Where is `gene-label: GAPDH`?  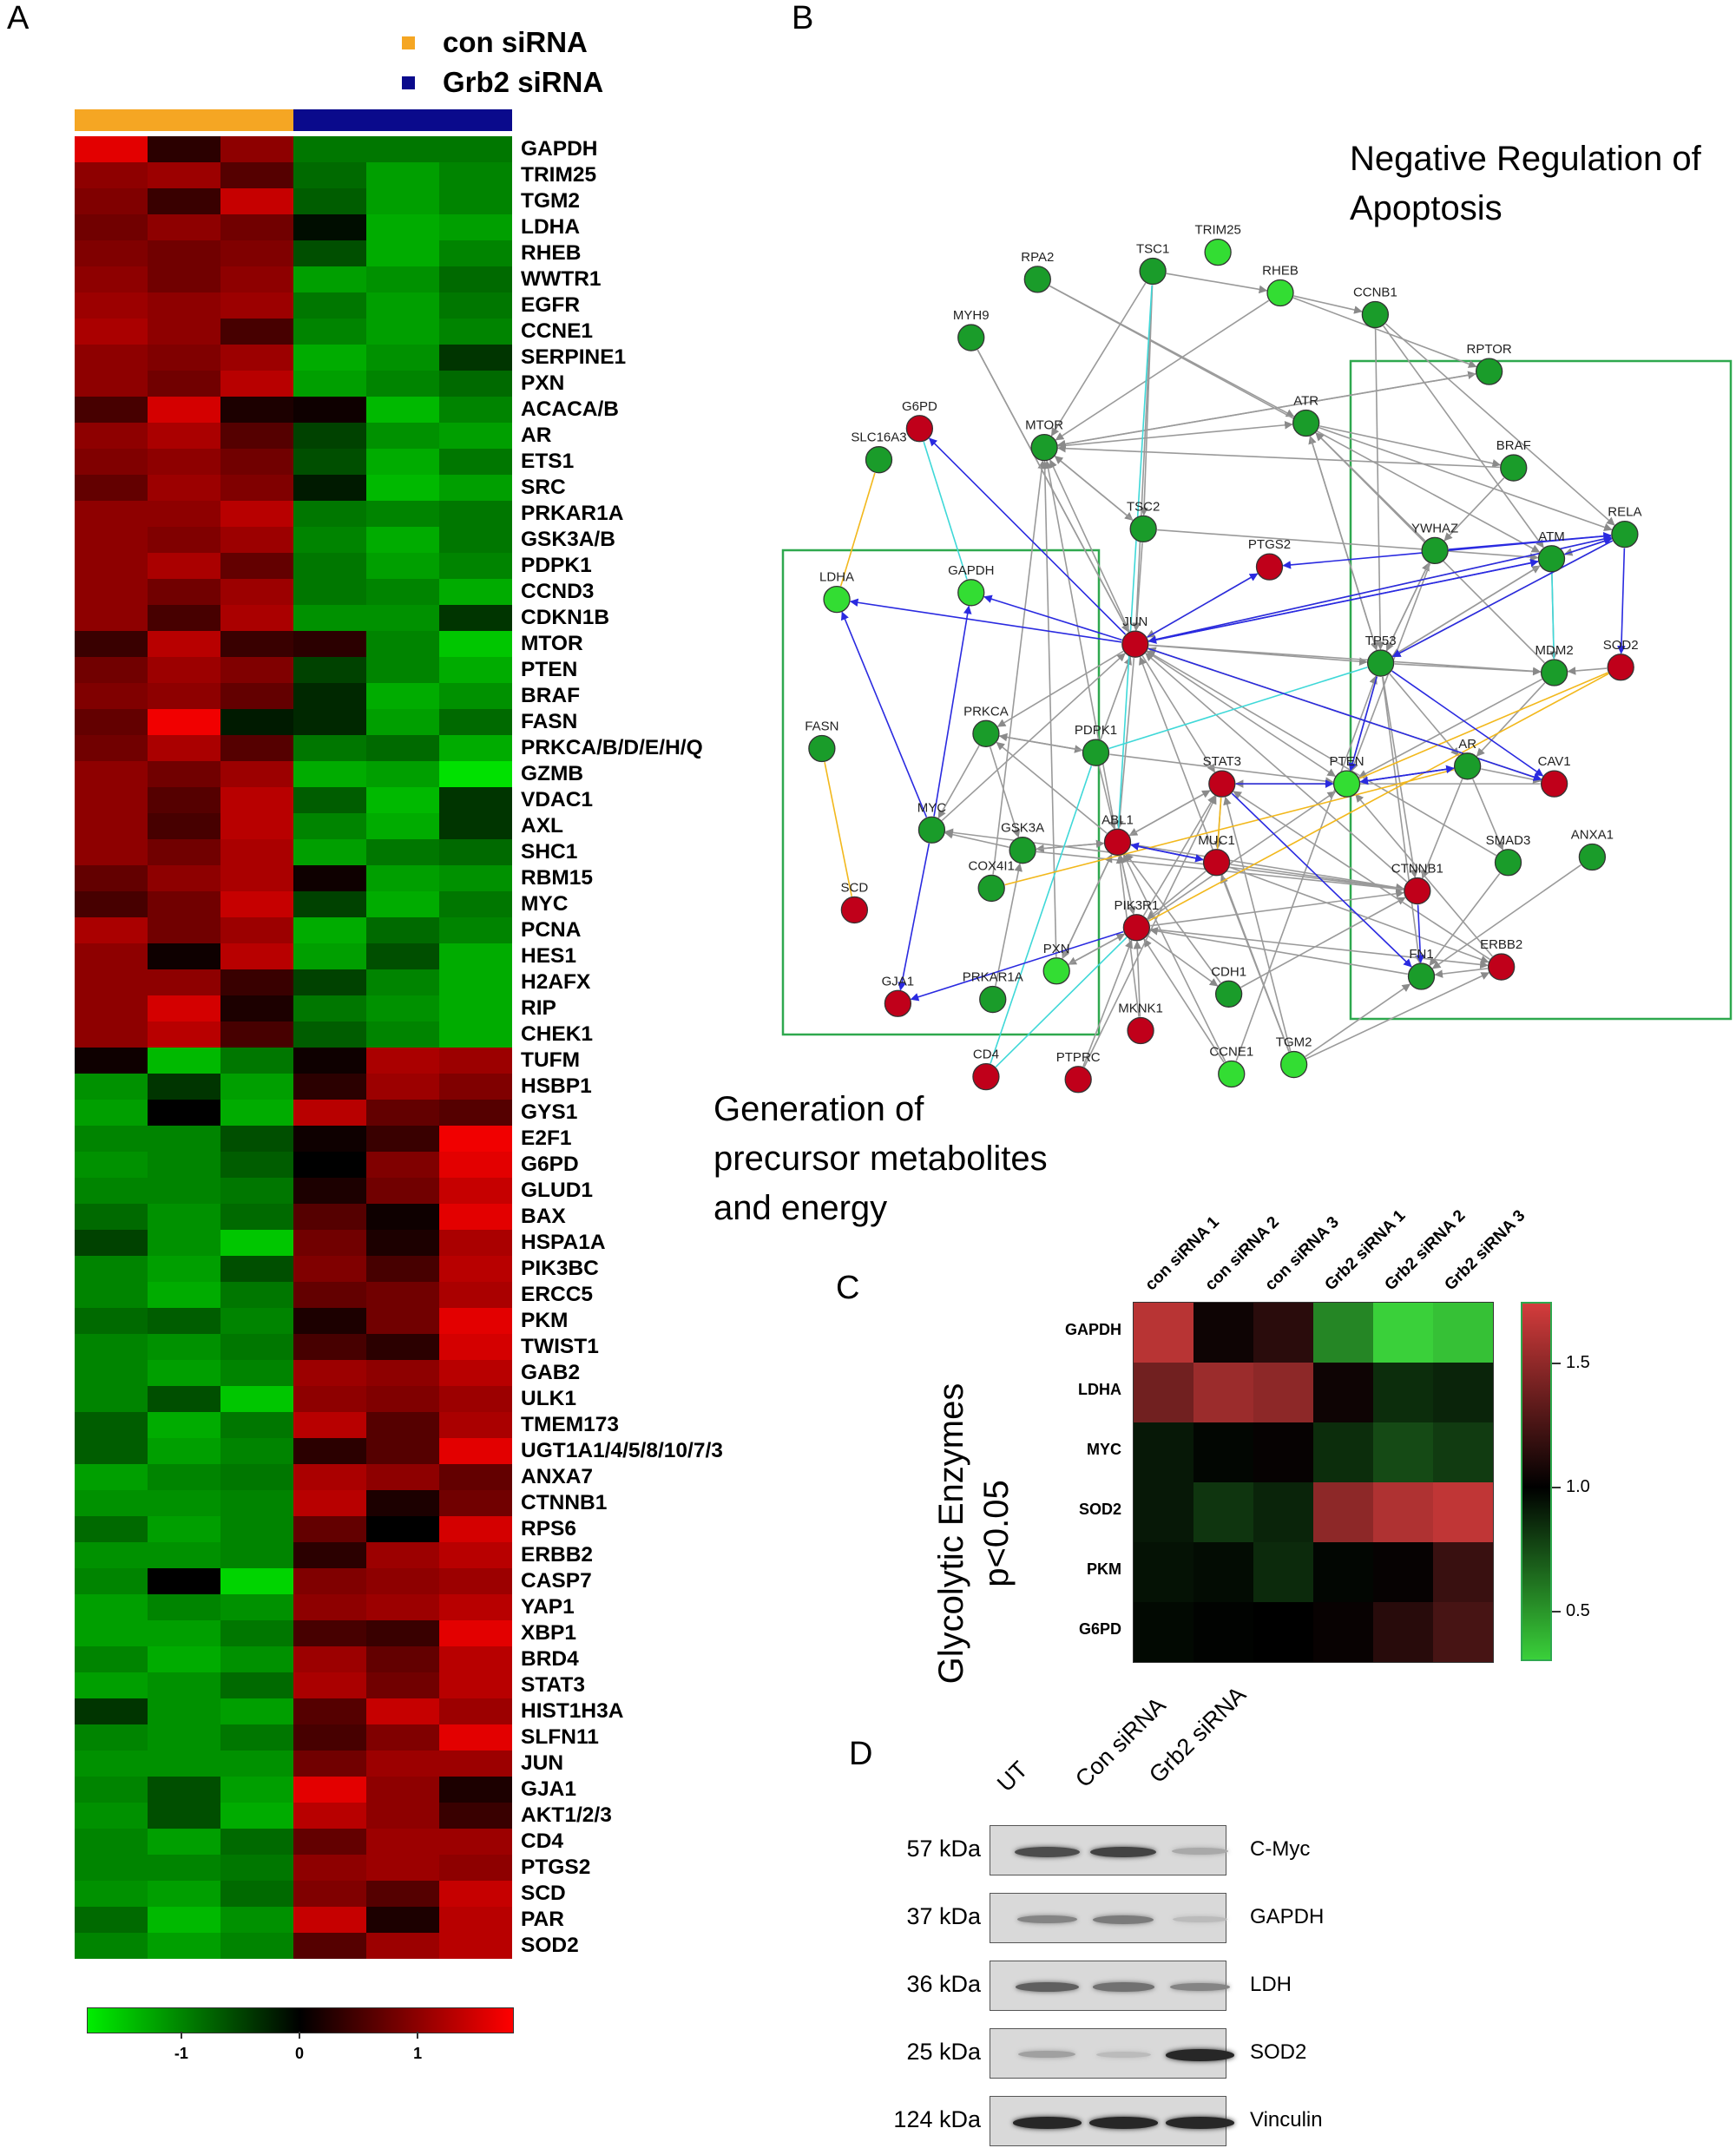
gene-label: GAPDH is located at coordinates (559, 149).